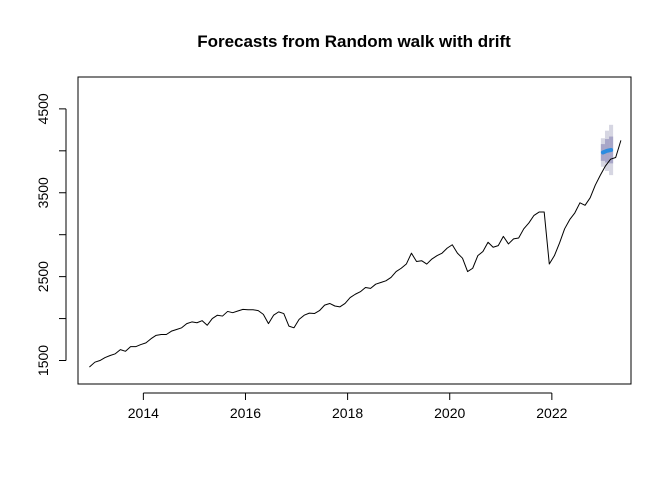  What do you see at coordinates (449, 413) in the screenshot?
I see `x-tick-label: 2020` at bounding box center [449, 413].